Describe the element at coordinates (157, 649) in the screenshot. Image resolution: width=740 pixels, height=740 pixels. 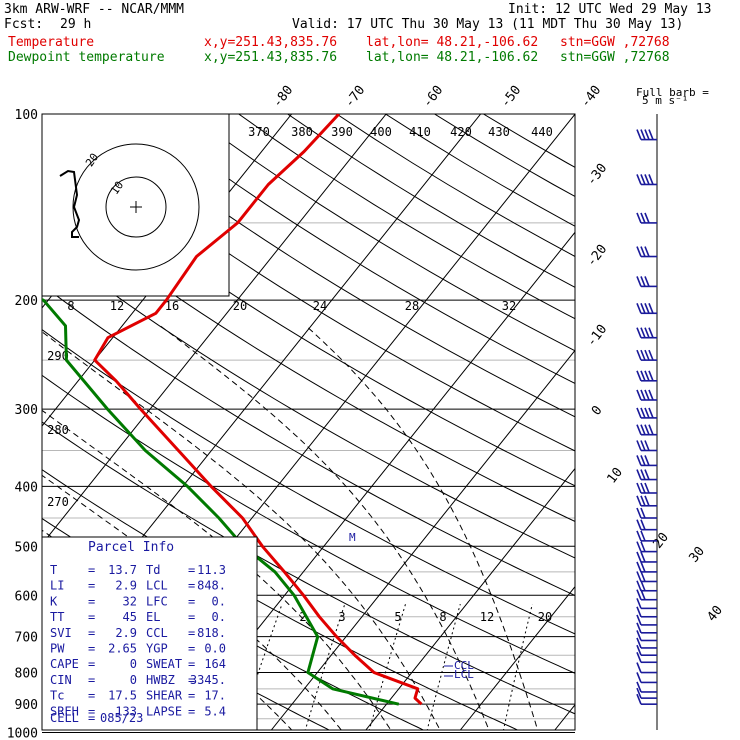
I see `parcel-key: YGP` at that location.